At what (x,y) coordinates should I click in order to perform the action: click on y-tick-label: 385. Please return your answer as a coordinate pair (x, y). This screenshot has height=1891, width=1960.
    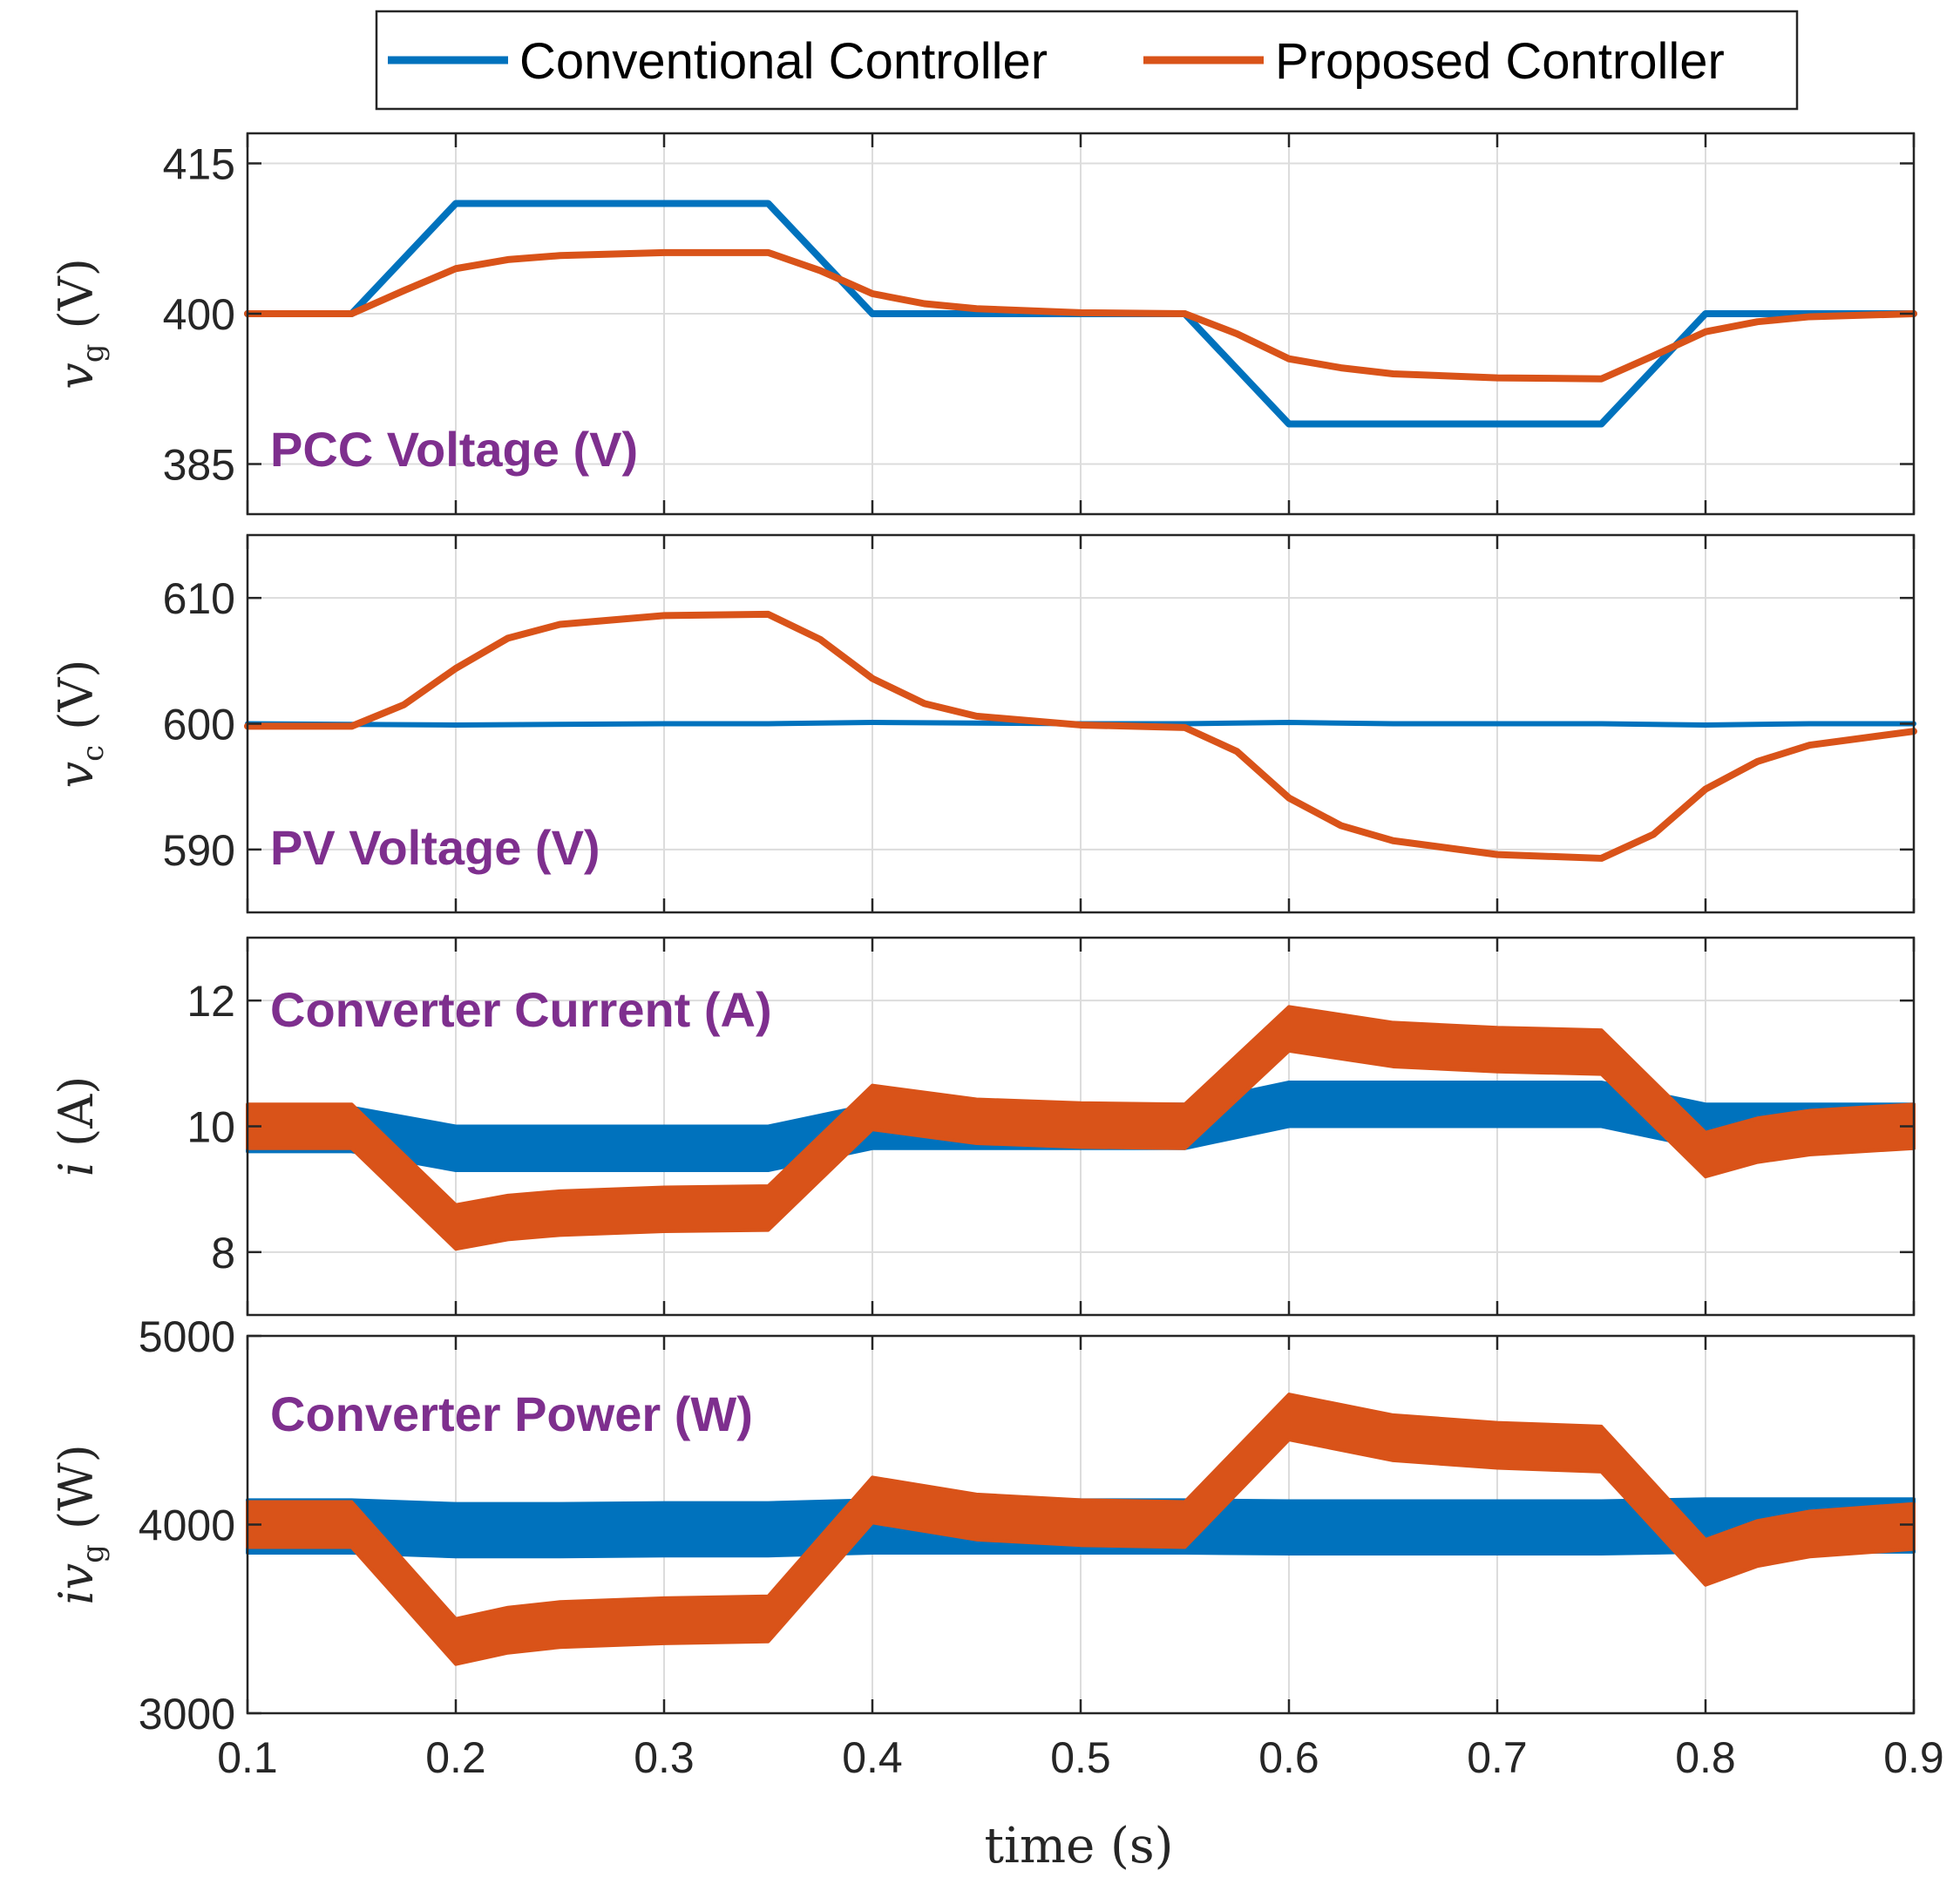
    Looking at the image, I should click on (199, 466).